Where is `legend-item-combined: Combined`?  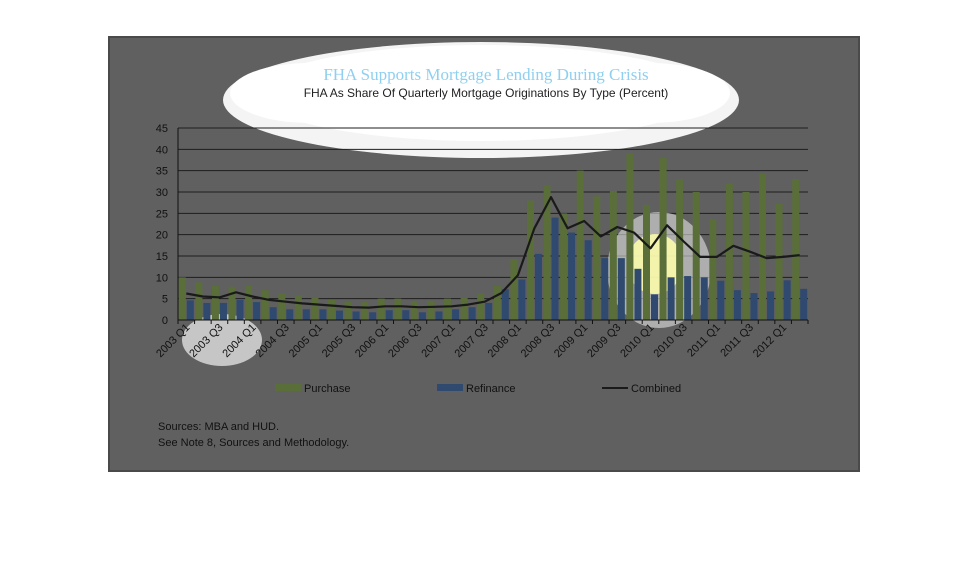
legend-item-combined: Combined is located at coordinates (641, 389).